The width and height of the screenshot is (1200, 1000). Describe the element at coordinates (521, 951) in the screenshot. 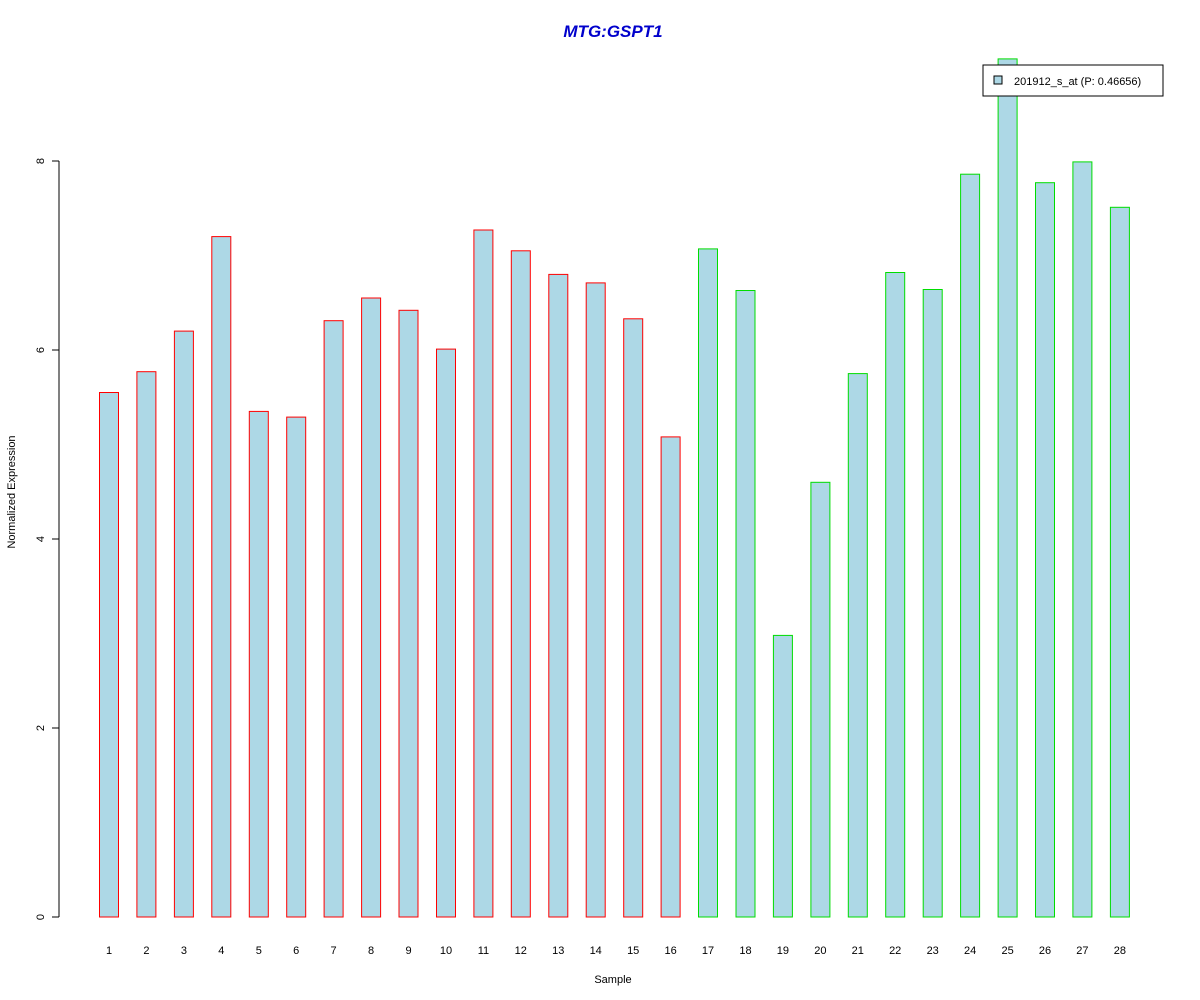

I see `x-tick-label: 12` at that location.